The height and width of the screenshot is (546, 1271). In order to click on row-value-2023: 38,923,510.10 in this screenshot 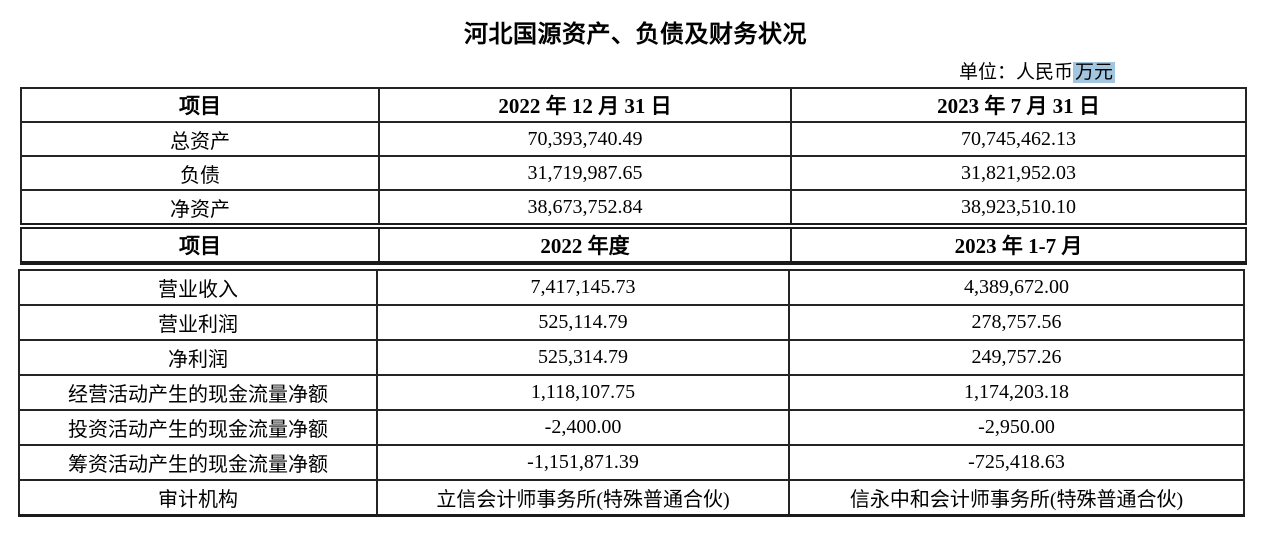, I will do `click(1018, 208)`.